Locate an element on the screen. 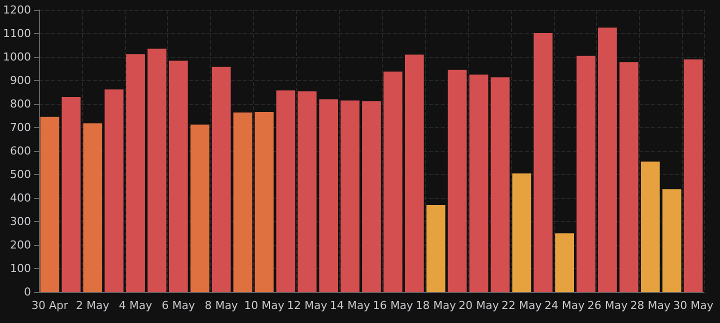 This screenshot has height=323, width=720. y-tick-label: 0 is located at coordinates (27, 292).